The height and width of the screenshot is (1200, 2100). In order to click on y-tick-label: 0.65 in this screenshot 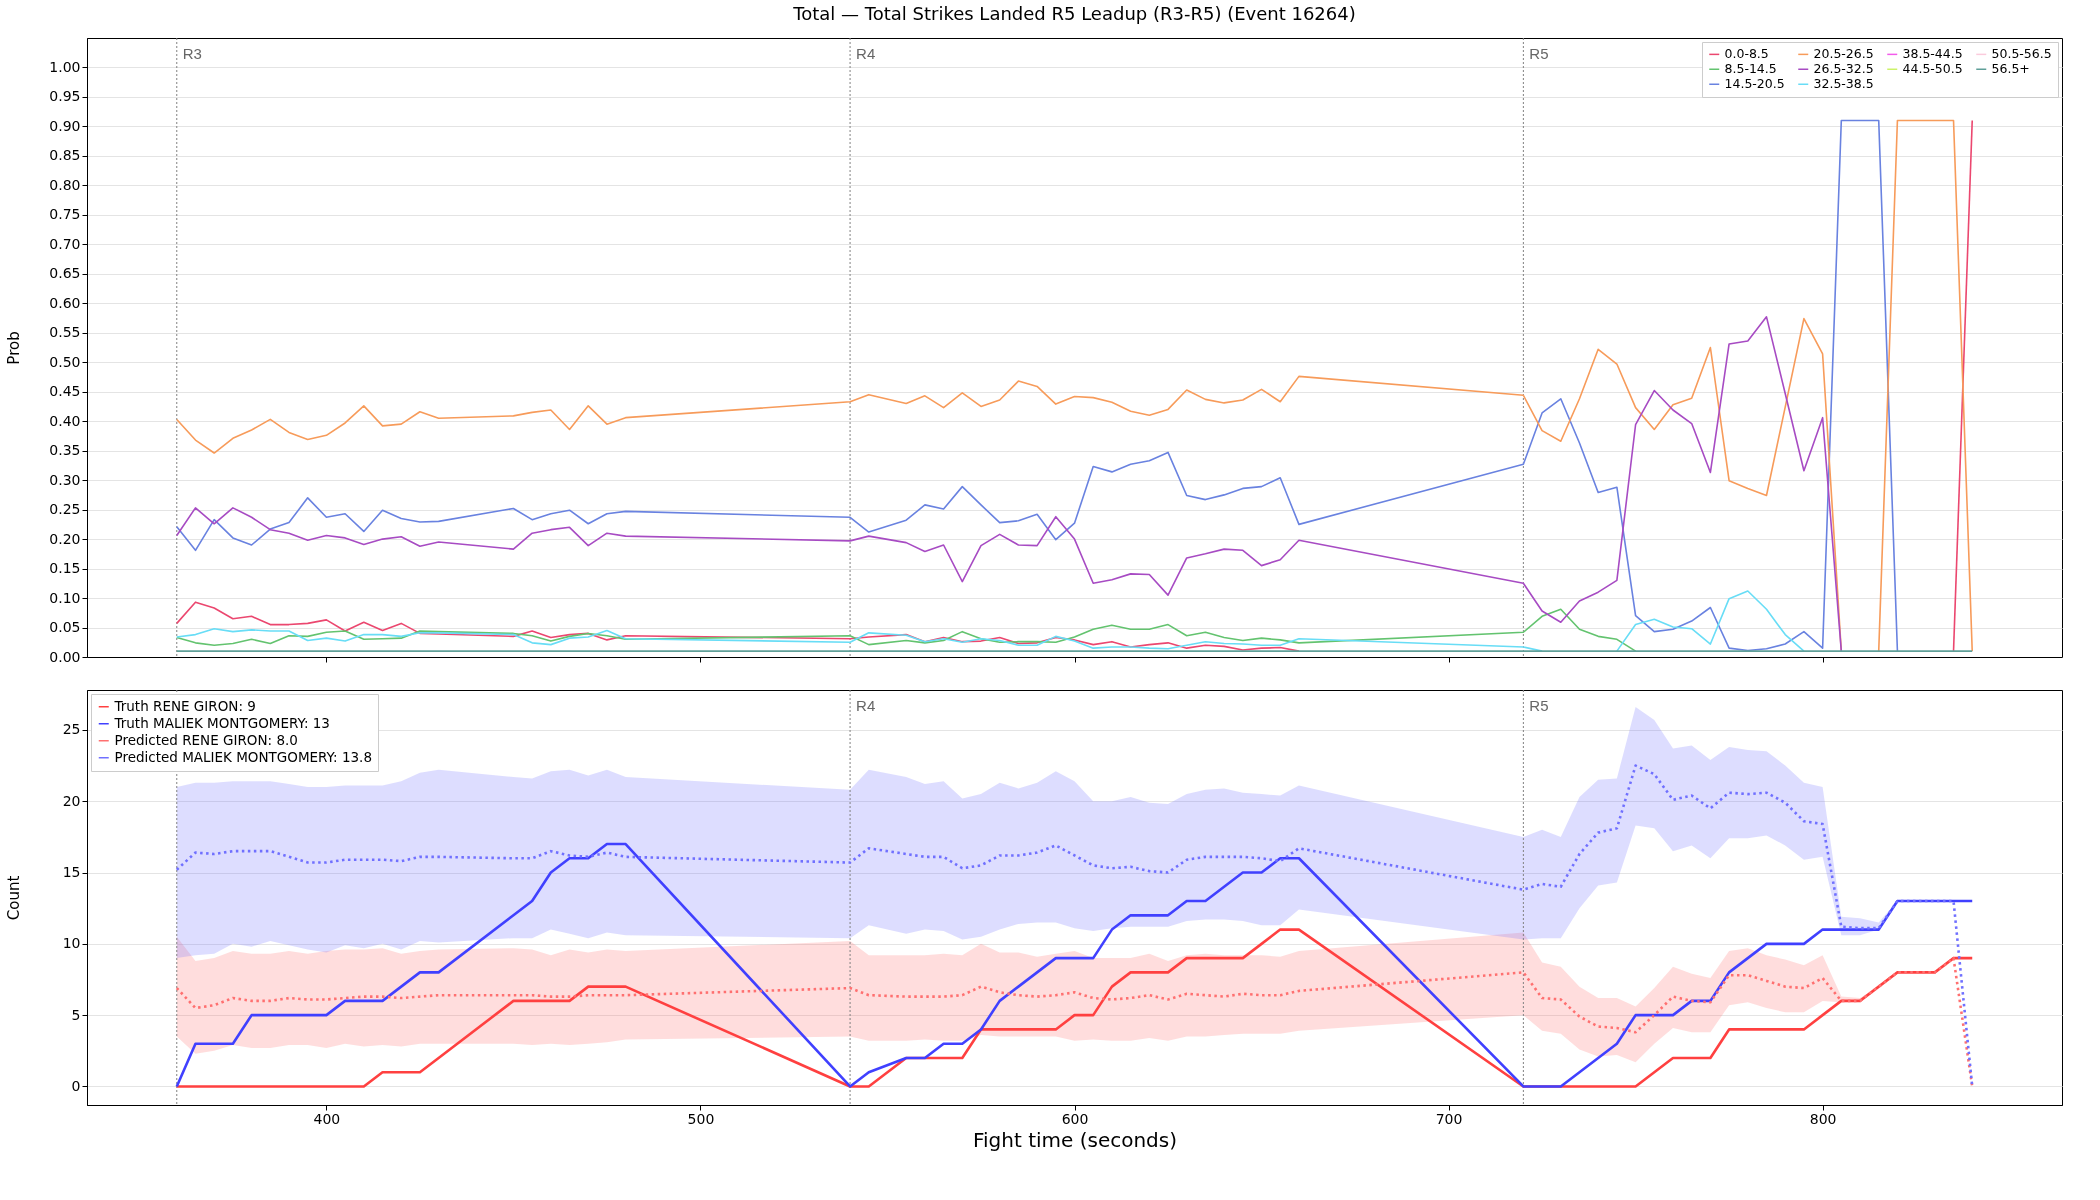, I will do `click(65, 273)`.